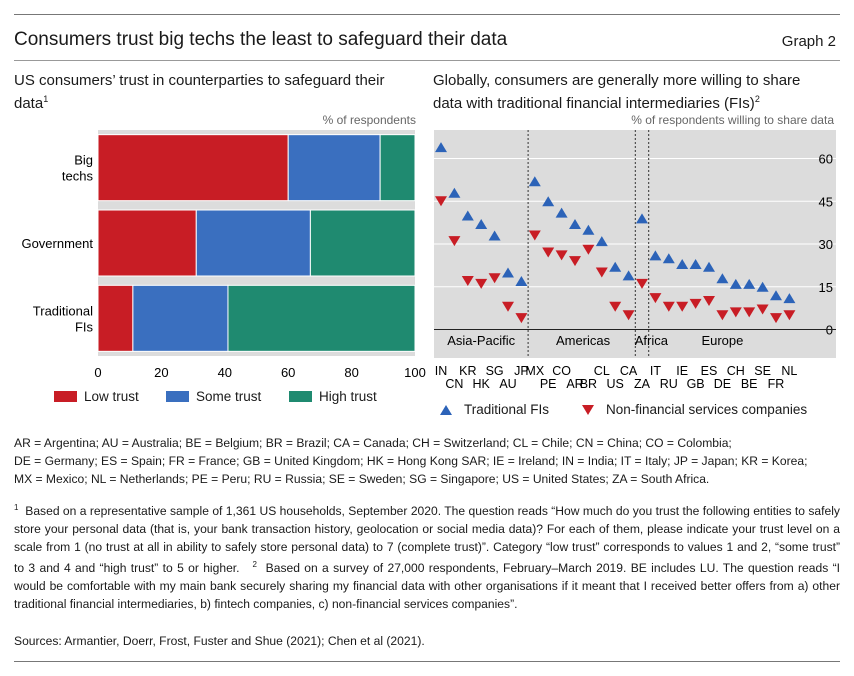  I want to click on graph-number: Graph 2, so click(808, 41).